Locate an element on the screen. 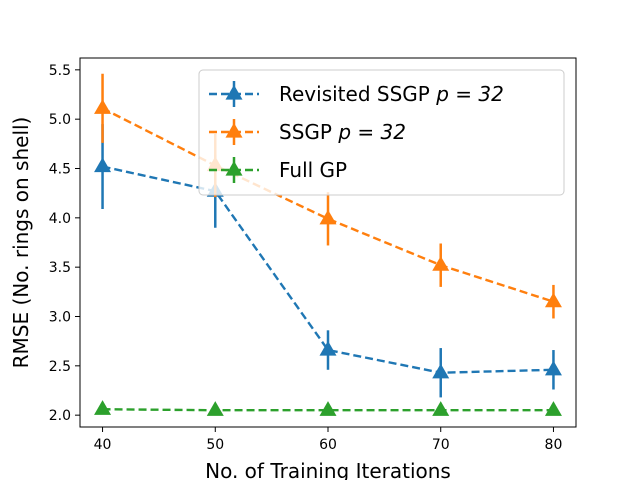  y-axis-title: RMSE (No. rings on shell) is located at coordinates (21, 243).